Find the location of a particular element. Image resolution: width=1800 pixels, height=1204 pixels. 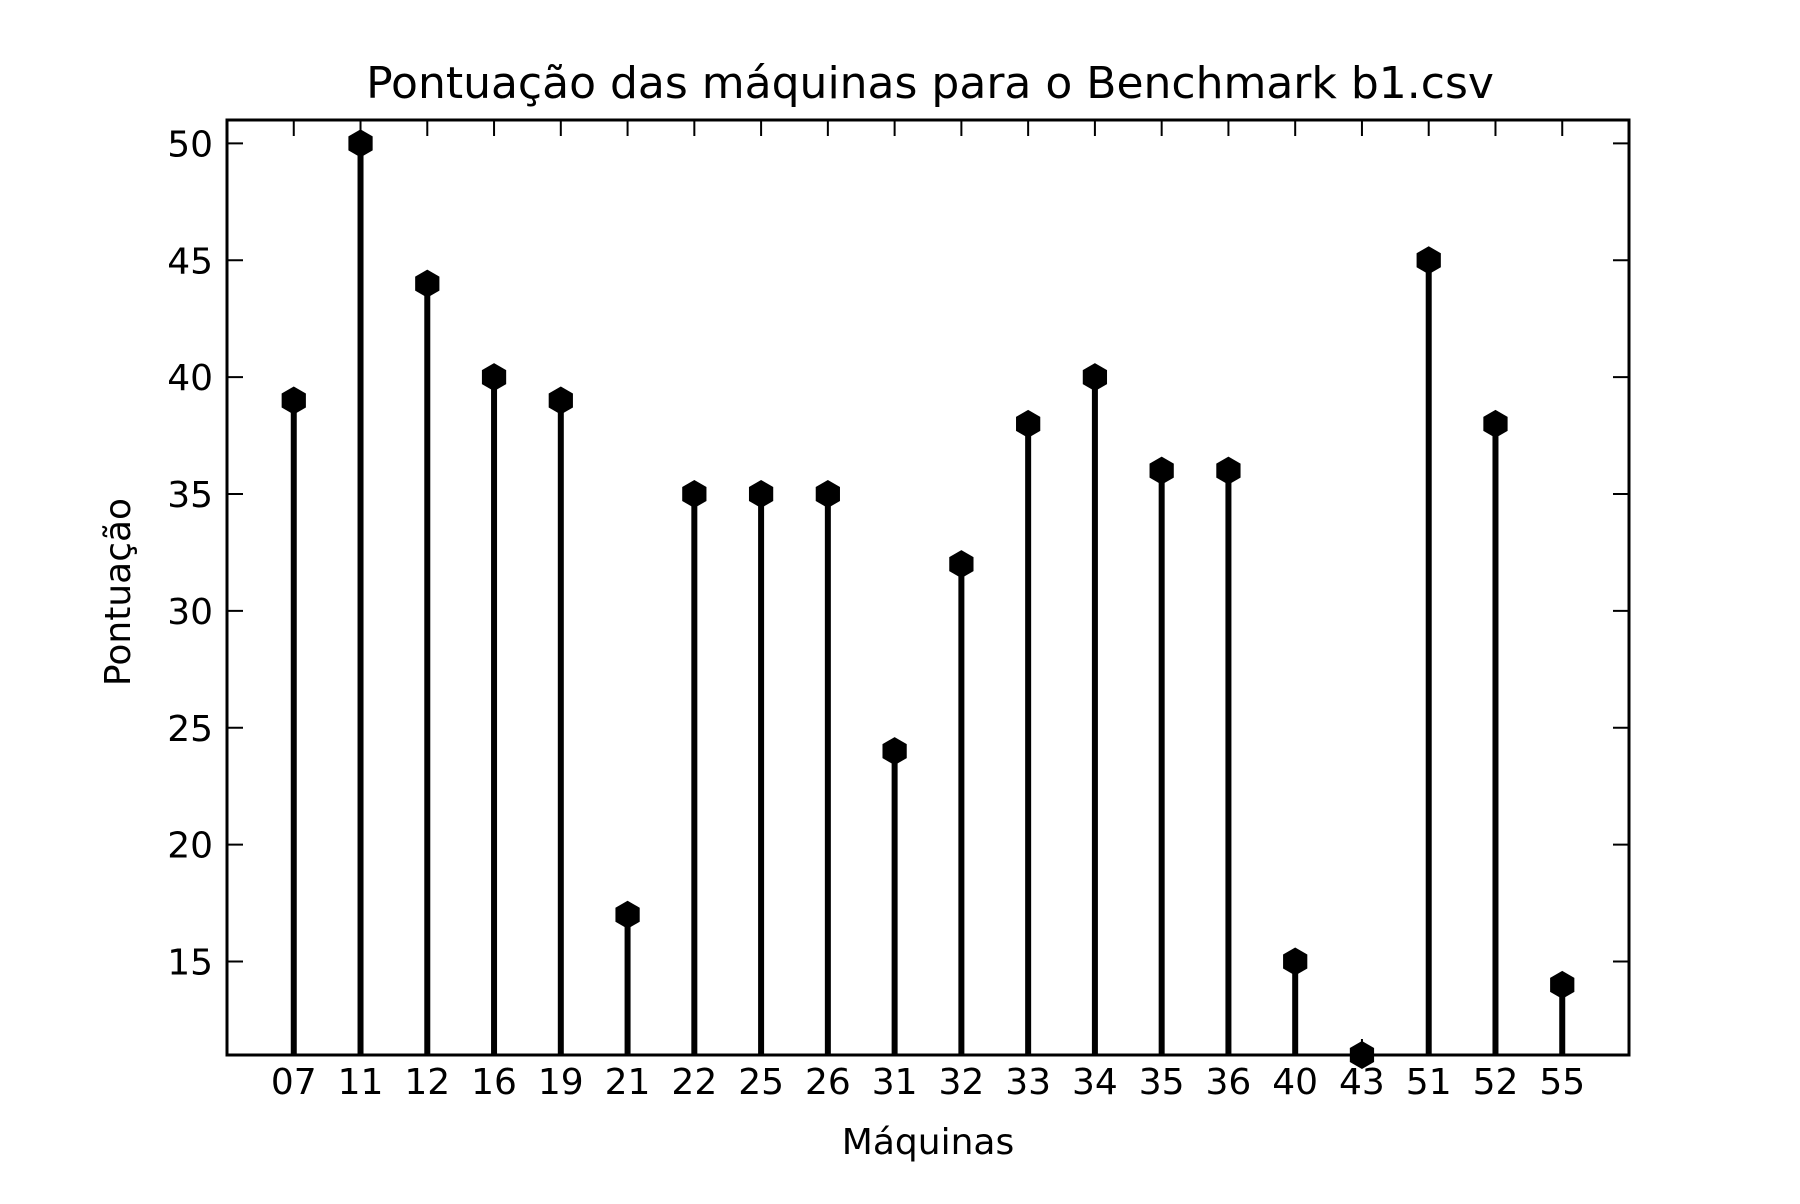

x-tick-label-26: 26 is located at coordinates (828, 1082).